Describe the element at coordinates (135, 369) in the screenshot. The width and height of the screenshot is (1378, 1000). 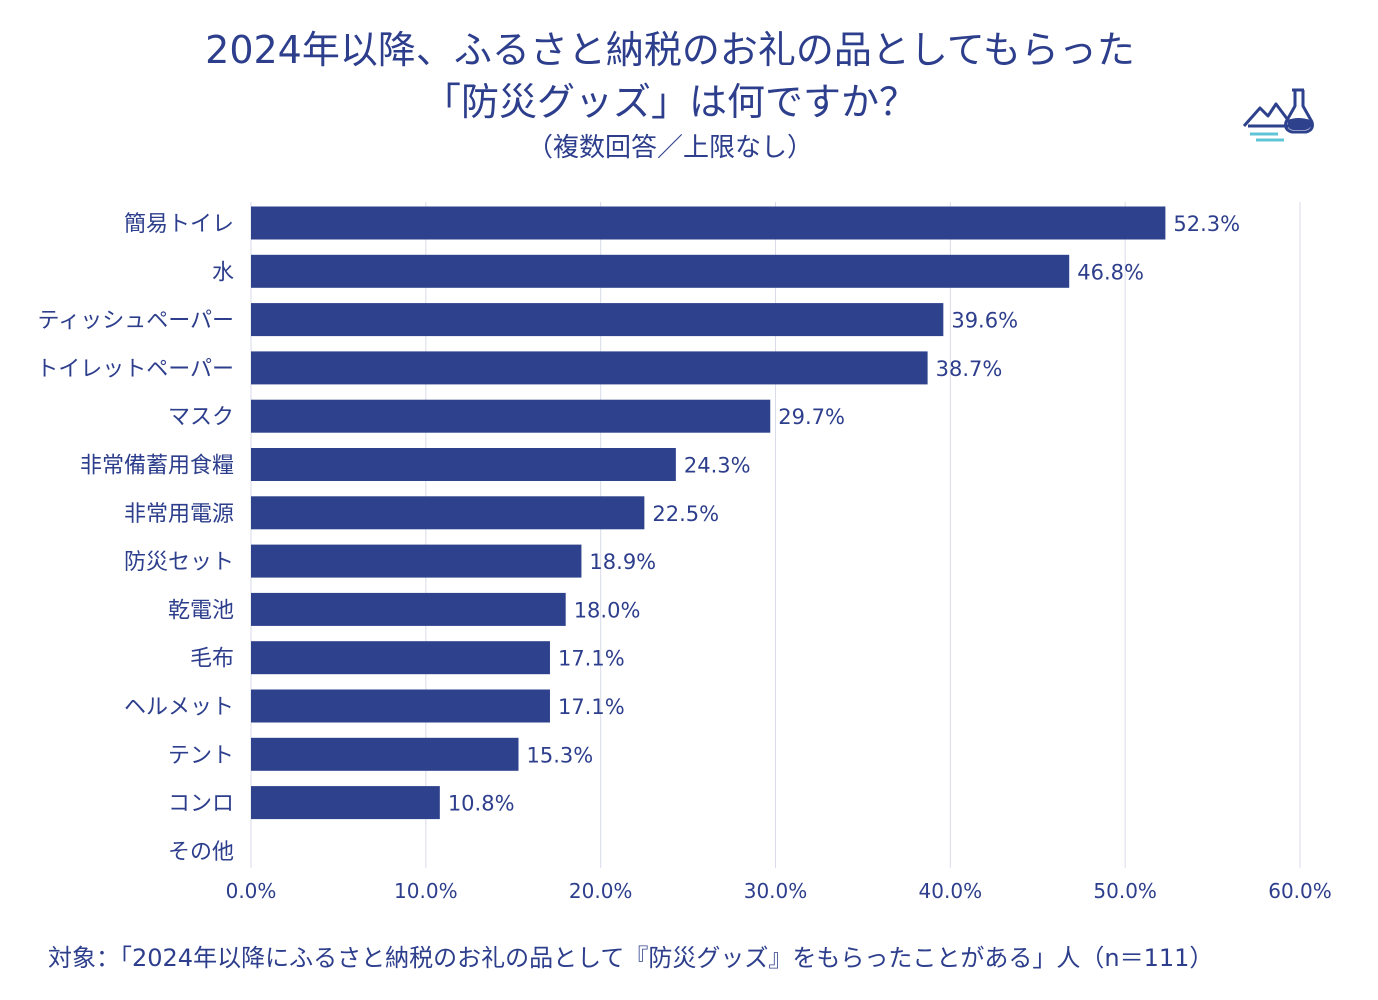
I see `category-label: トイレットペーパー` at that location.